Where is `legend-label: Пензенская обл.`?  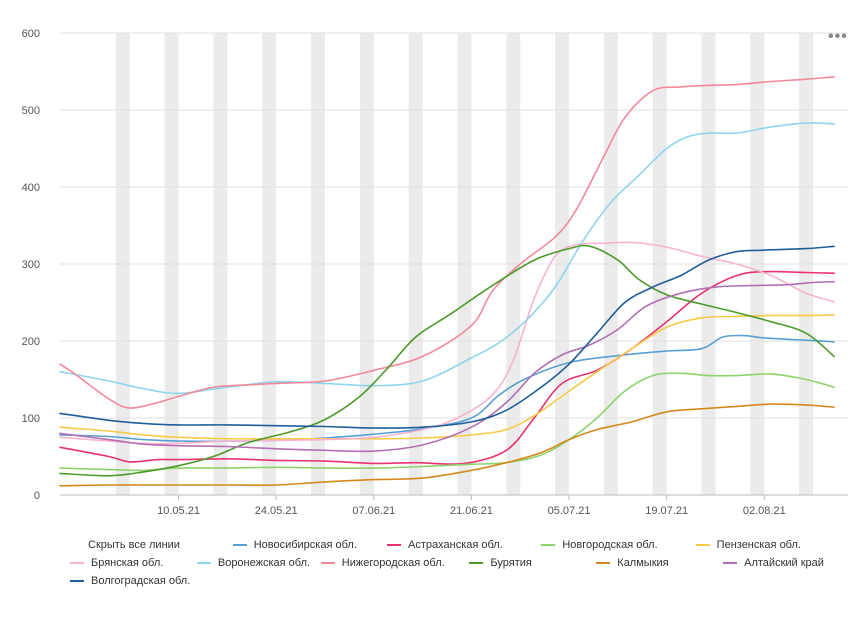 legend-label: Пензенская обл. is located at coordinates (758, 545).